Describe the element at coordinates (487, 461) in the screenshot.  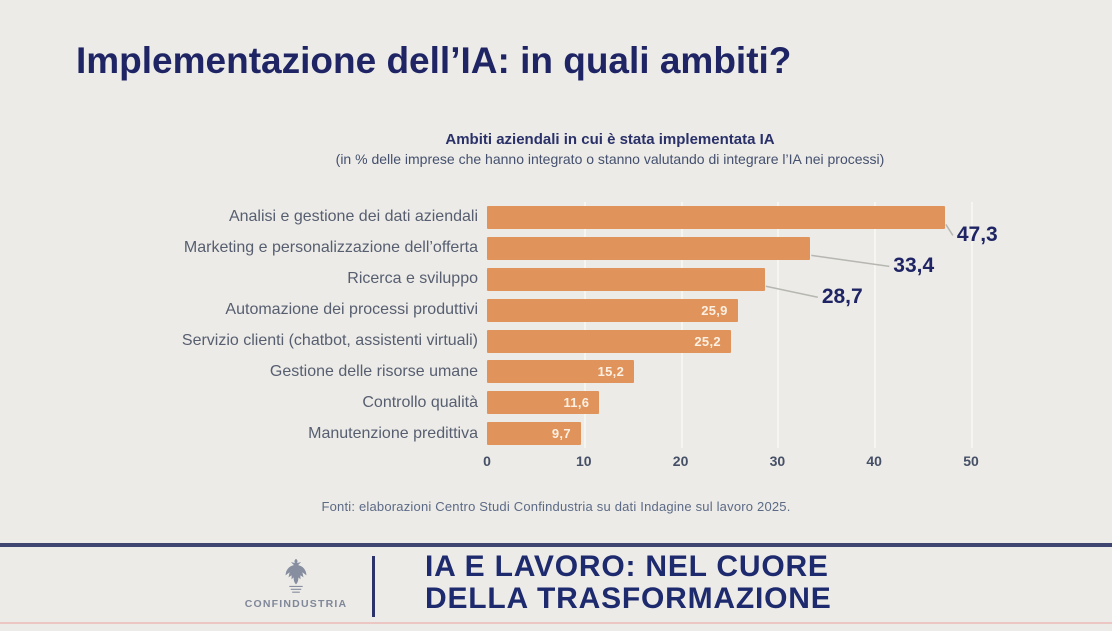
I see `x-tick-label: 0` at that location.